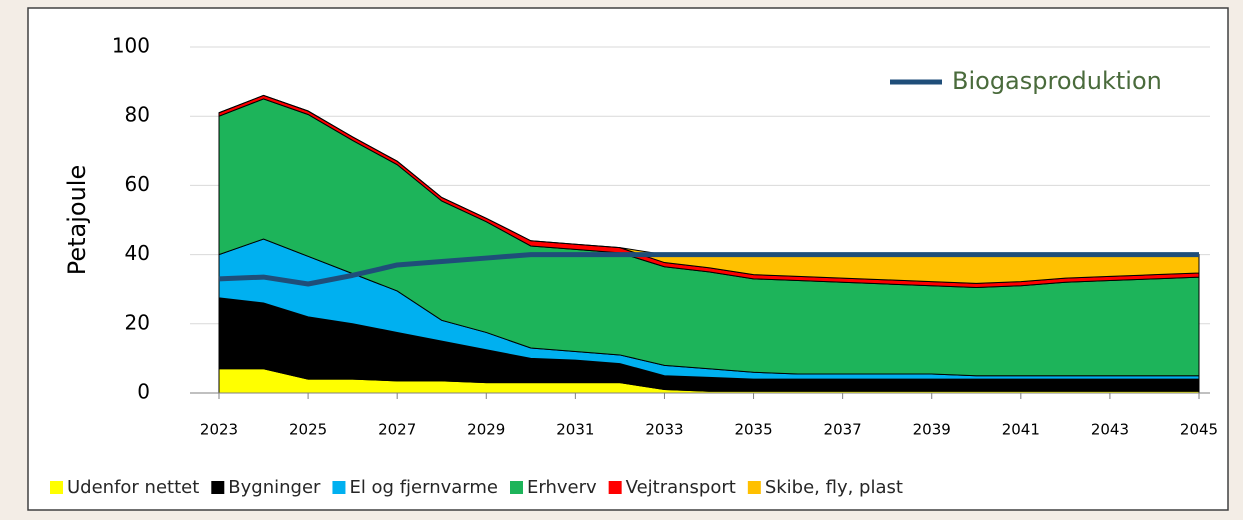  Describe the element at coordinates (681, 487) in the screenshot. I see `legend-label: Vejtransport` at that location.